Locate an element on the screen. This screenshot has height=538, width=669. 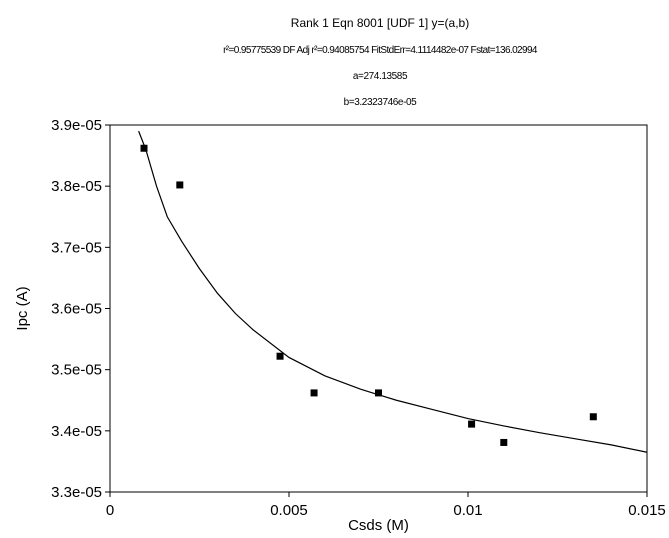
x-tick-label: 0 is located at coordinates (110, 510).